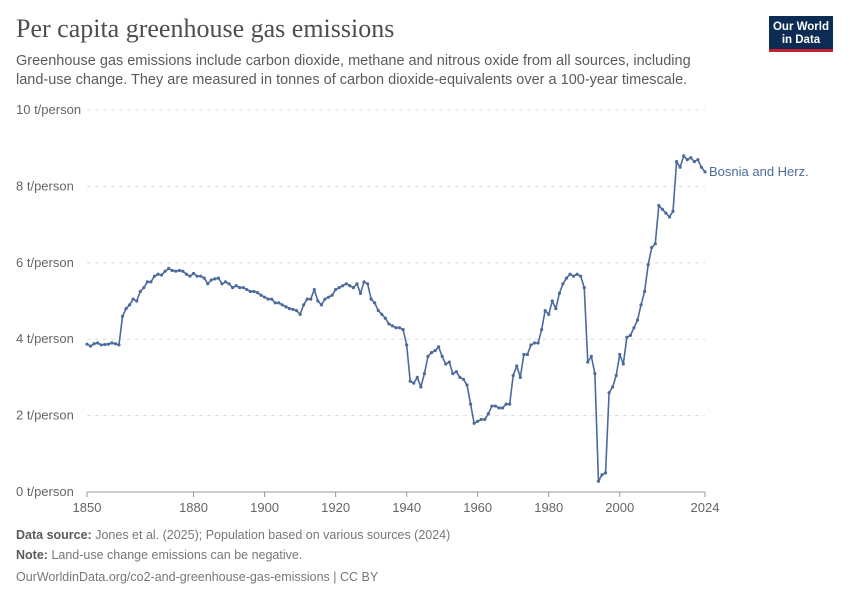 This screenshot has height=600, width=850. What do you see at coordinates (801, 34) in the screenshot?
I see `owid-logo: Our World in Data` at bounding box center [801, 34].